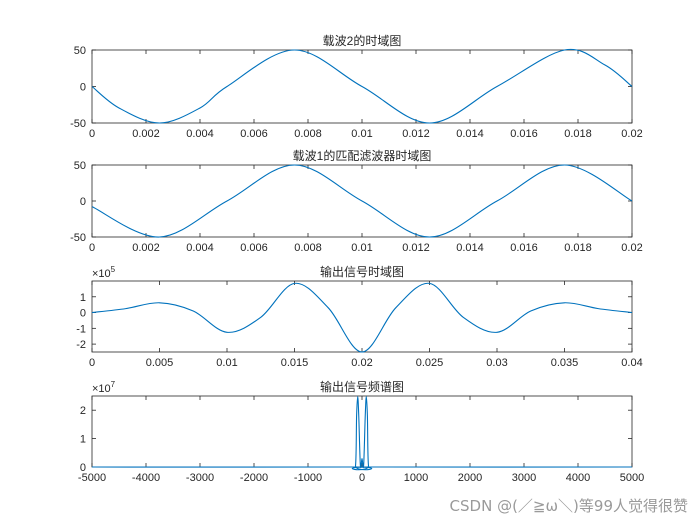 This screenshot has width=700, height=525. Describe the element at coordinates (308, 478) in the screenshot. I see `x-tick-label: -1000` at that location.